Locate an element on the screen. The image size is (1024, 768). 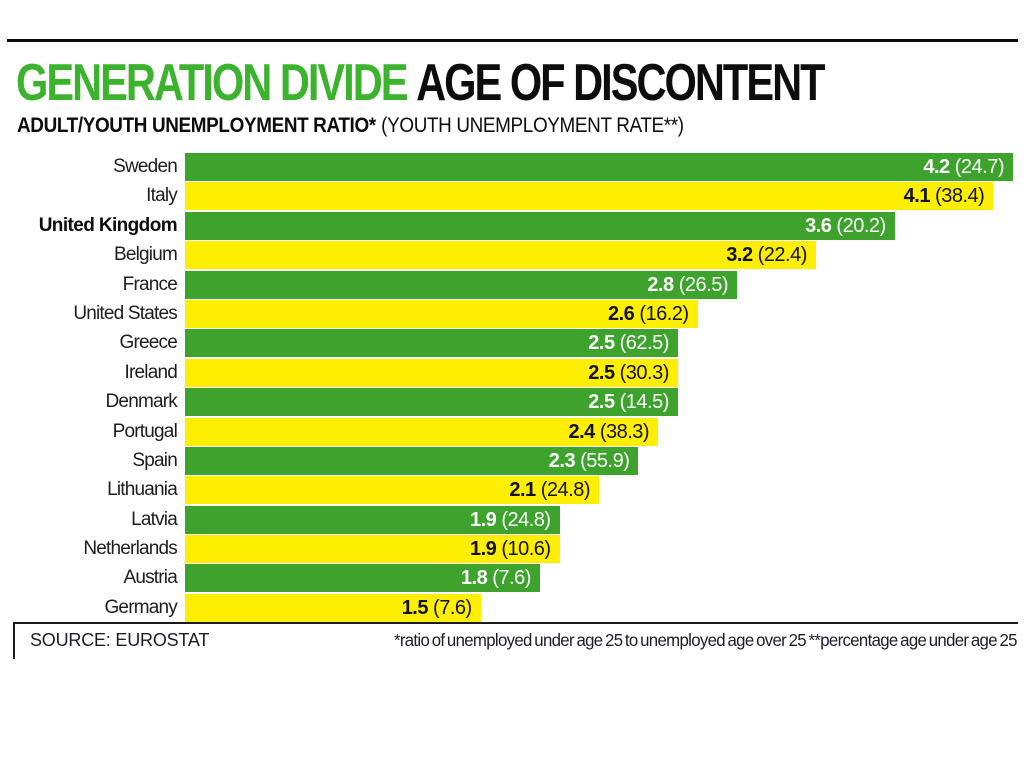
country-label: France is located at coordinates (150, 284).